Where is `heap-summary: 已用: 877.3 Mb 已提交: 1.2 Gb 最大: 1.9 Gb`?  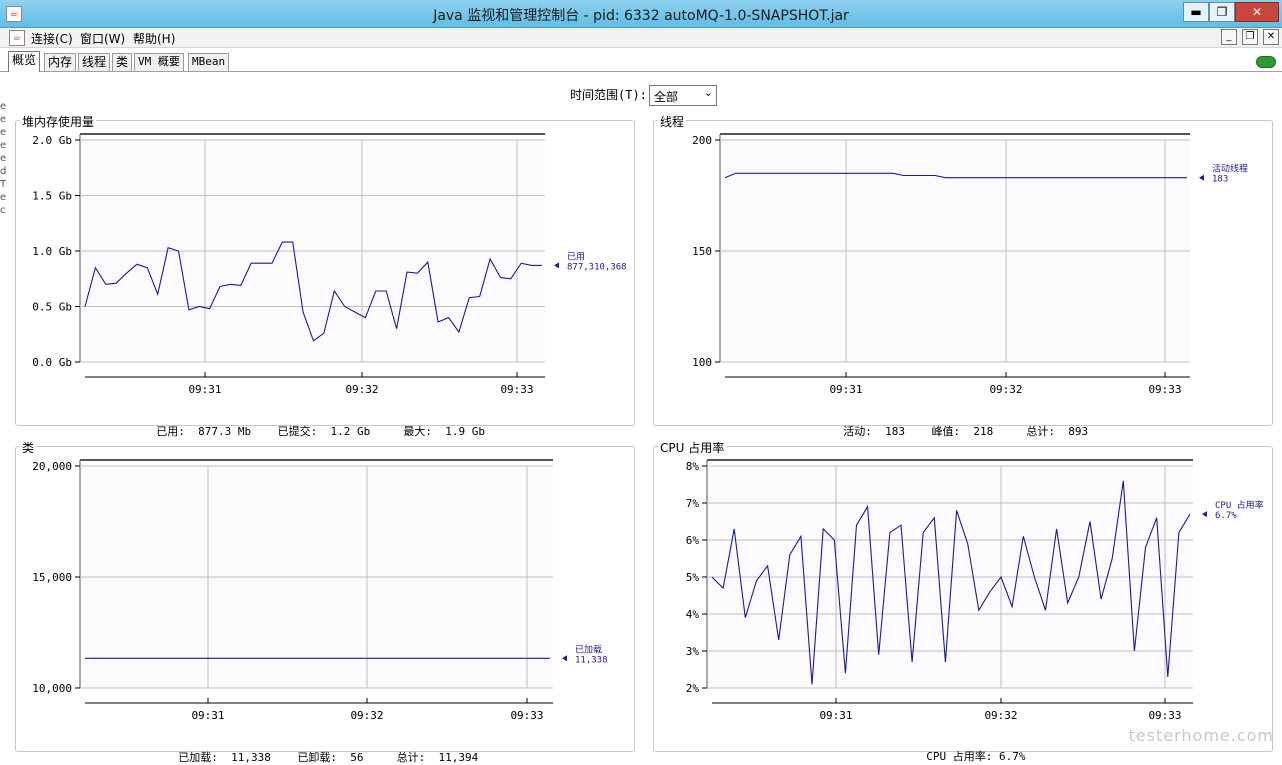 heap-summary: 已用: 877.3 Mb 已提交: 1.2 Gb 最大: 1.9 Gb is located at coordinates (314, 424).